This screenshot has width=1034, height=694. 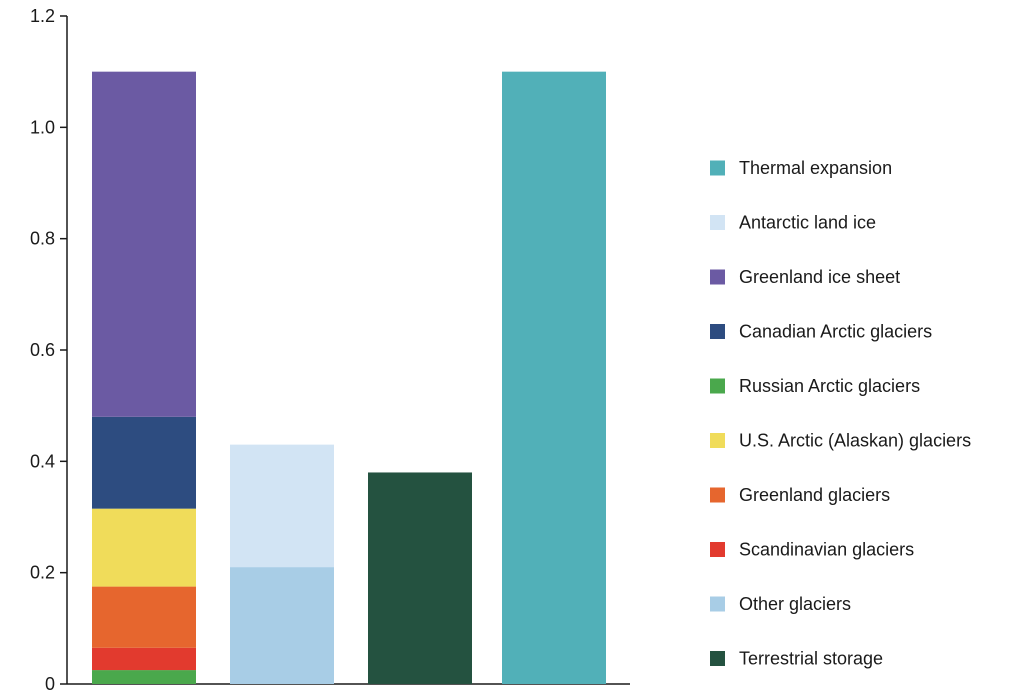 What do you see at coordinates (42, 16) in the screenshot?
I see `y-tick-label: 1.2` at bounding box center [42, 16].